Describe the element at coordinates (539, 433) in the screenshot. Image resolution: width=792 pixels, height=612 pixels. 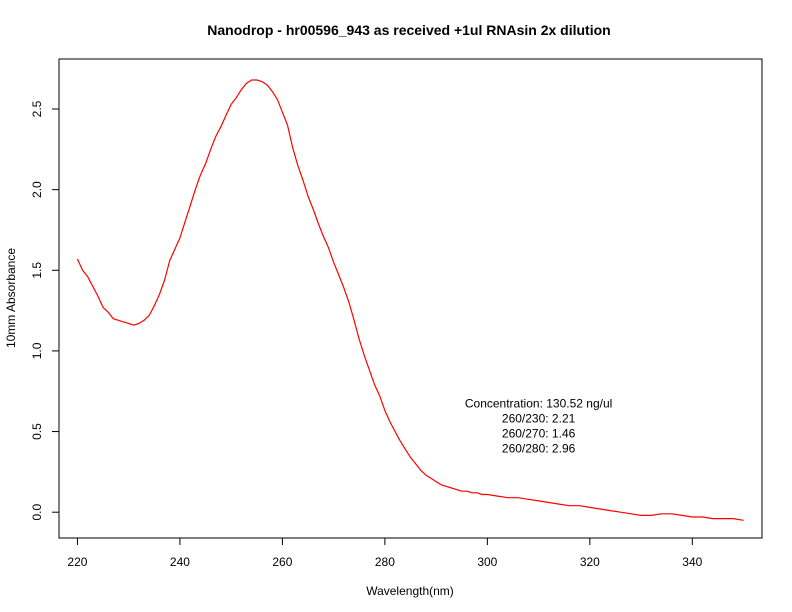
I see `annotation-line: 260/270: 1.46` at that location.